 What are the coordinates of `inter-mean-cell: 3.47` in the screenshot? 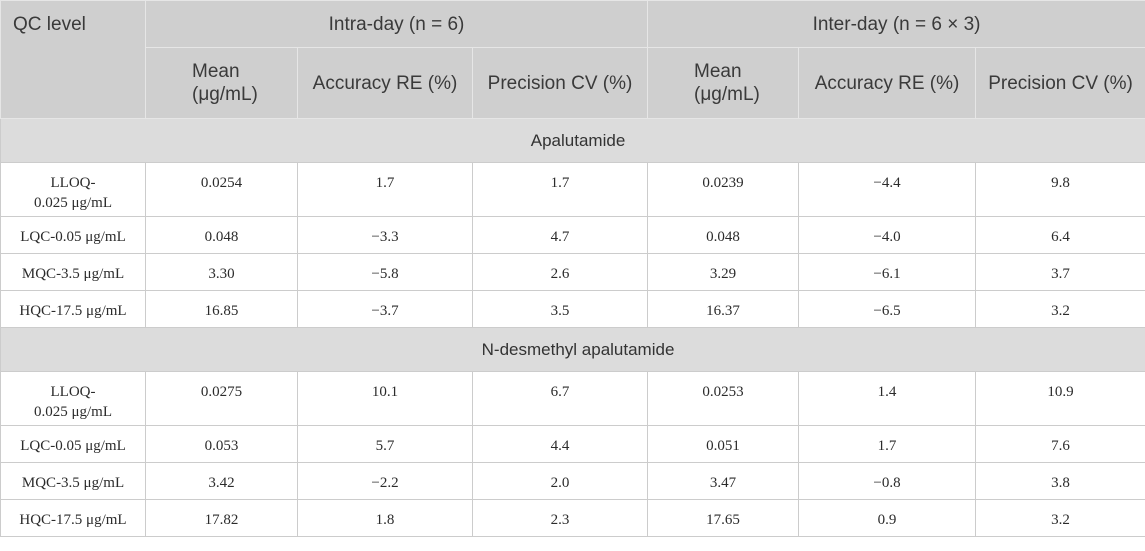 It's located at (723, 481).